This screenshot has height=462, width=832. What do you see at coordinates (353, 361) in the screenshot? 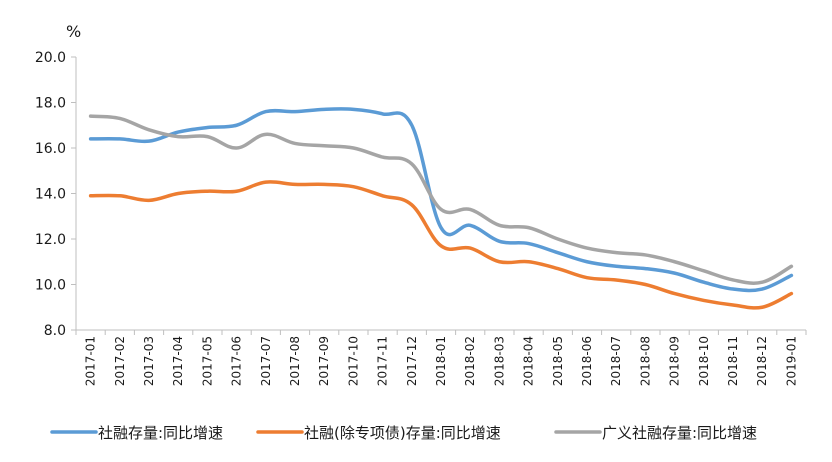
I see `x-tick-label: 2017-10` at bounding box center [353, 361].